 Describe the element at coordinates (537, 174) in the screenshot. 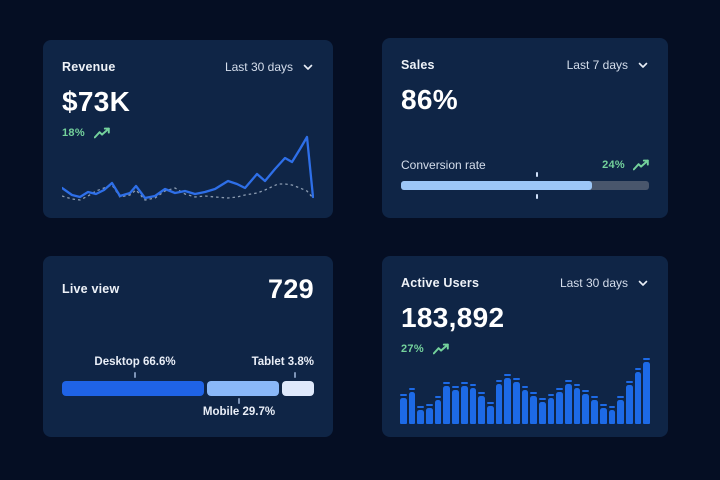

I see `progress-marker-top` at that location.